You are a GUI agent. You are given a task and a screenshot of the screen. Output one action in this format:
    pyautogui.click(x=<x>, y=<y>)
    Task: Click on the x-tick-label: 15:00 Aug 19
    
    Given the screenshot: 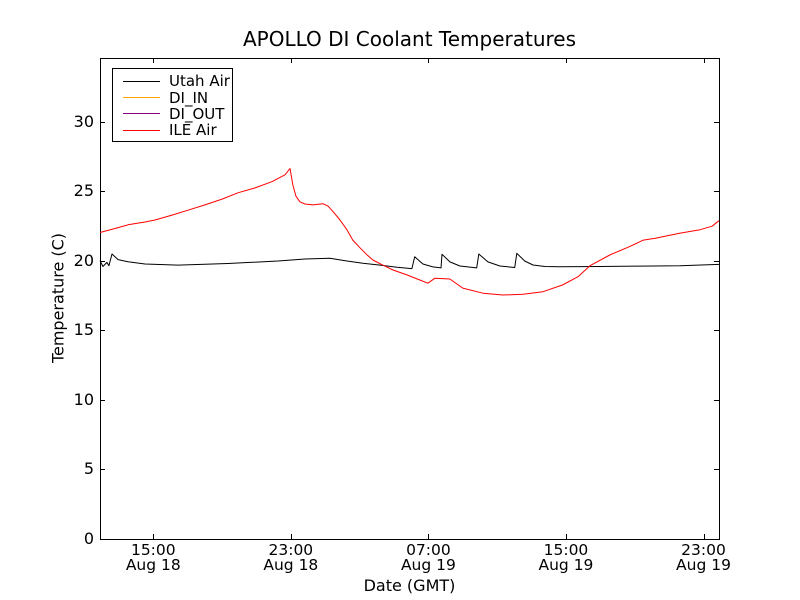 What is the action you would take?
    pyautogui.click(x=566, y=557)
    